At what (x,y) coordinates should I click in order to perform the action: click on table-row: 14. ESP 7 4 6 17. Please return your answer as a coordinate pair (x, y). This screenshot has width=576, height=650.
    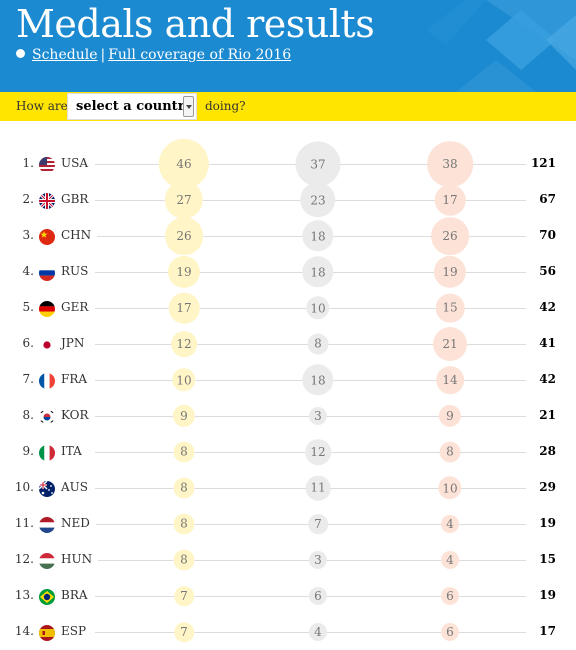
    Looking at the image, I should click on (288, 632).